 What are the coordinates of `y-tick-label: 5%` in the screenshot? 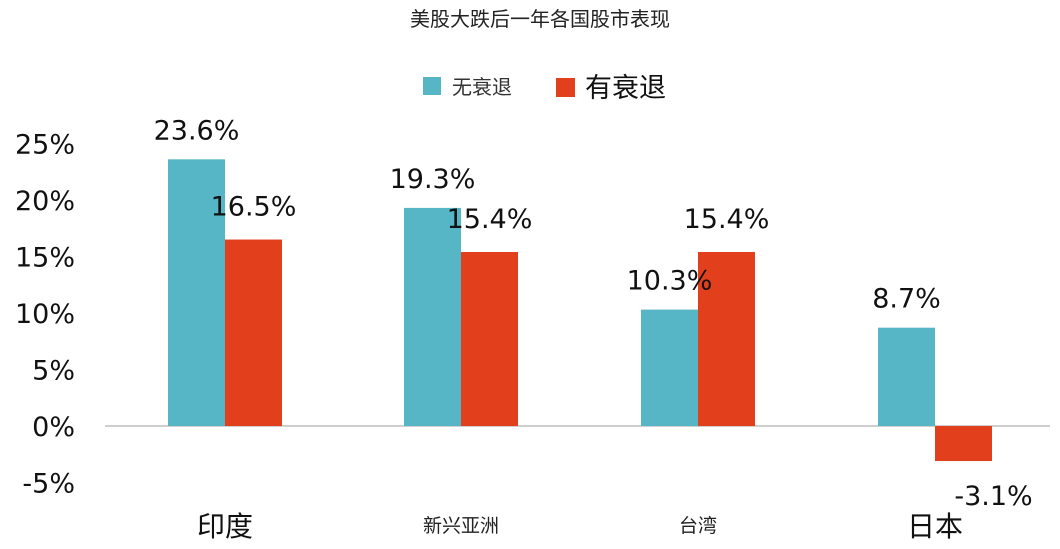 It's located at (53, 371).